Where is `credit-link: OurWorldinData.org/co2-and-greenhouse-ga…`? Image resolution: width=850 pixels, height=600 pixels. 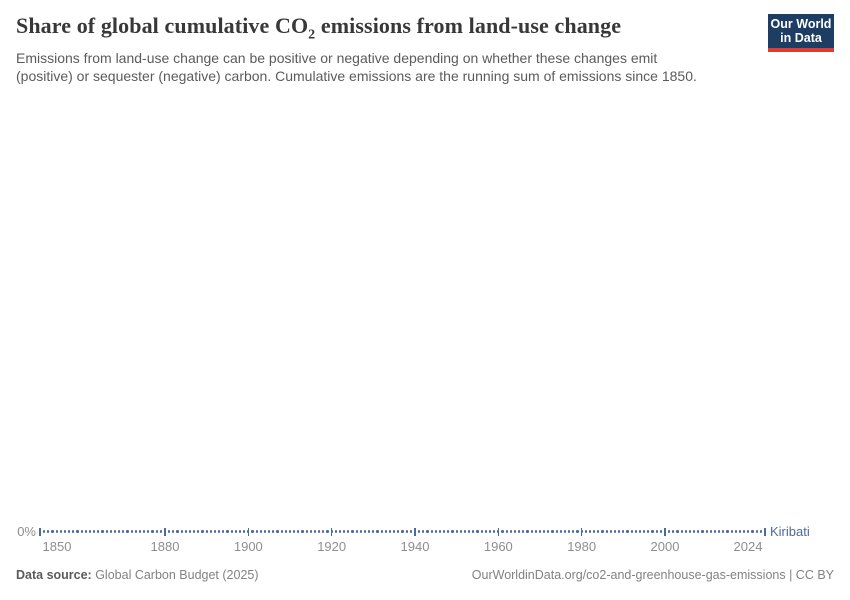 credit-link: OurWorldinData.org/co2-and-greenhouse-ga… is located at coordinates (652, 575).